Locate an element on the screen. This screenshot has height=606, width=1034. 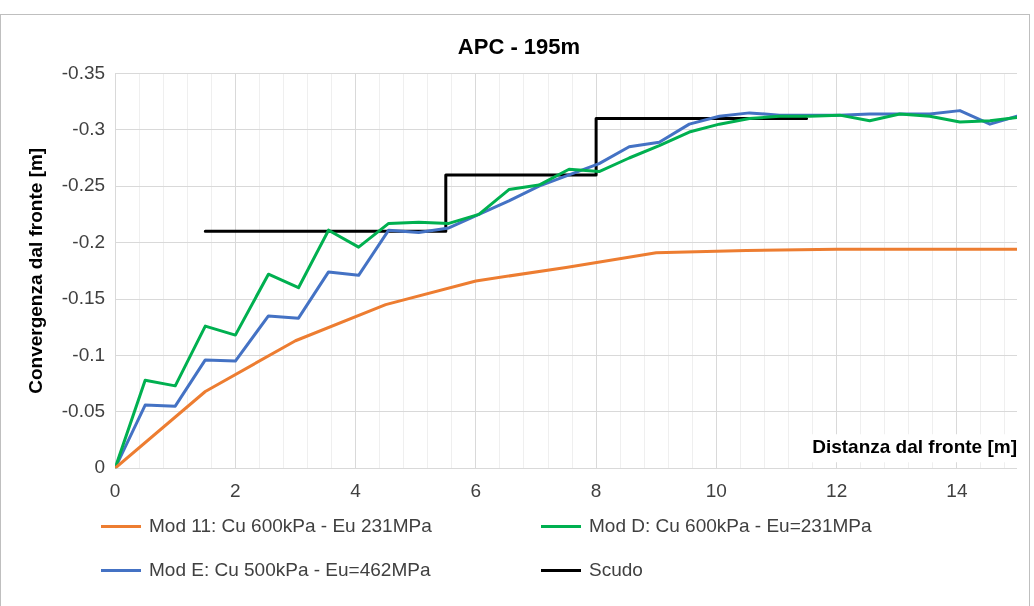
x-tick-label: 12 is located at coordinates (837, 490).